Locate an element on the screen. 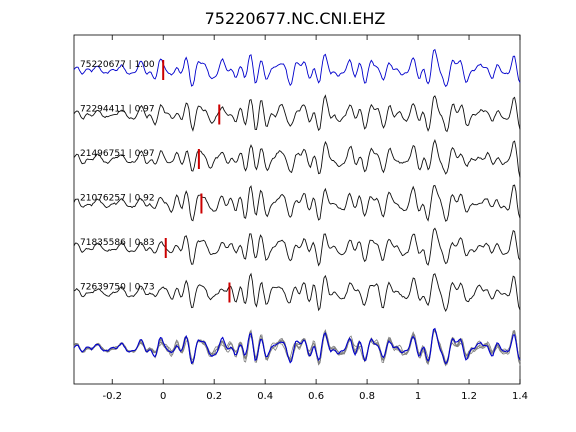 The width and height of the screenshot is (576, 432). stacked-overlay is located at coordinates (297, 347).